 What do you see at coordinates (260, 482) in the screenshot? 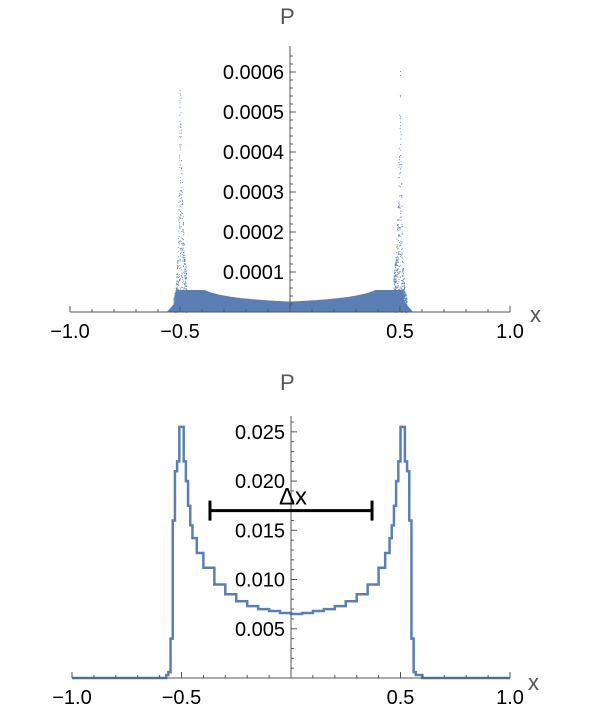
I see `y-tick-label: 0.020` at bounding box center [260, 482].